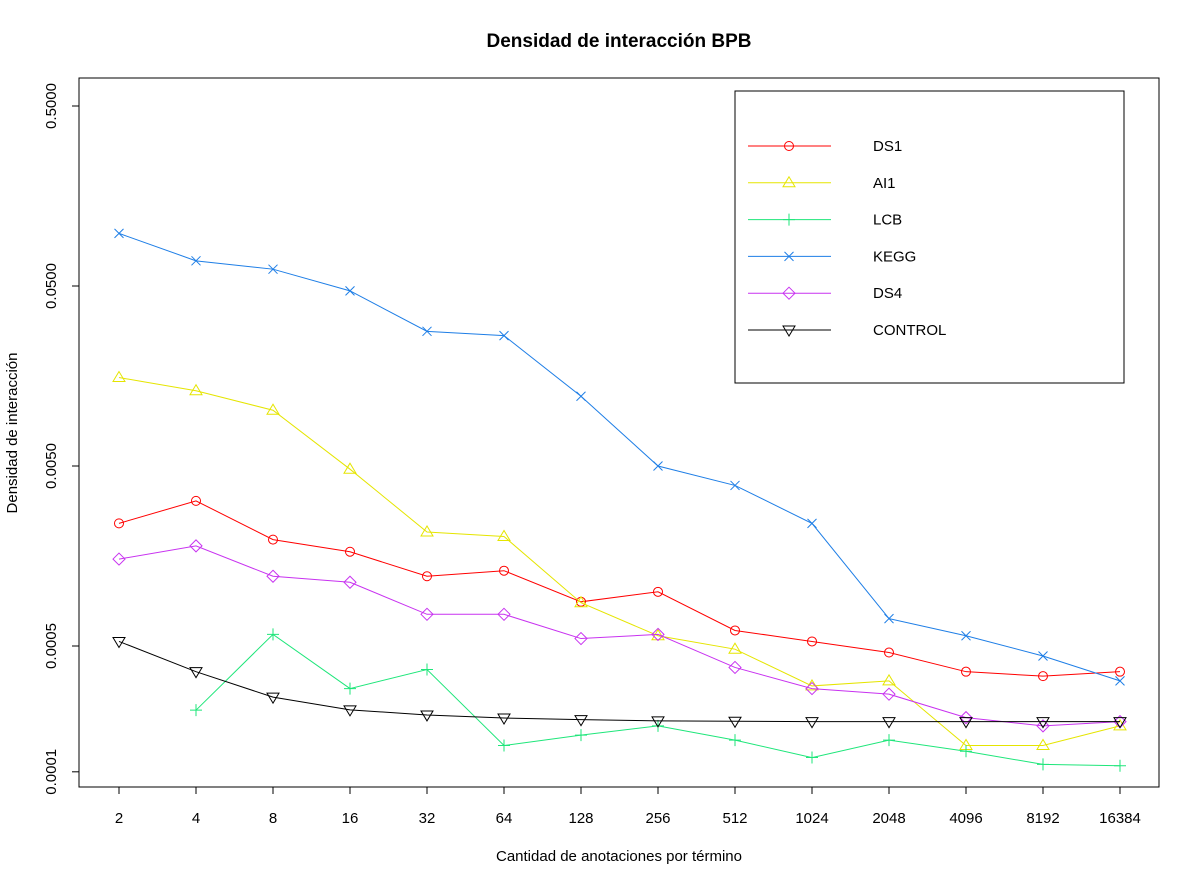 The image size is (1200, 886). I want to click on x-axis-label: Cantidad de anotaciones por término, so click(619, 856).